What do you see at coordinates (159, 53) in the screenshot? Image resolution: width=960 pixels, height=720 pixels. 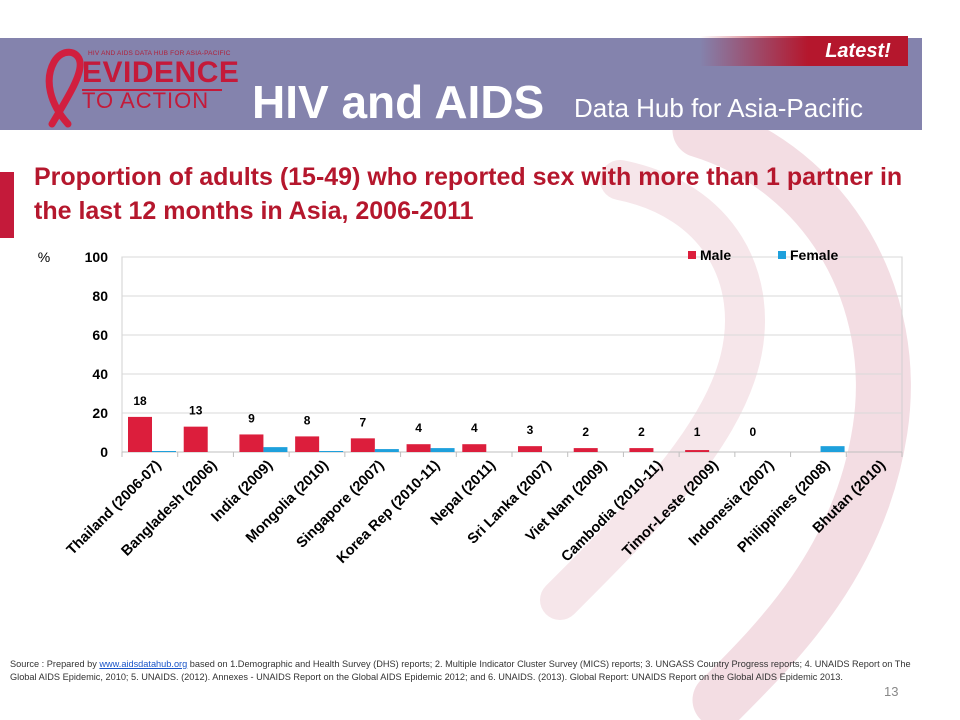 I see `logo-caption: HIV AND AIDS DATA HUB FOR ASIA-PACIFIC` at bounding box center [159, 53].